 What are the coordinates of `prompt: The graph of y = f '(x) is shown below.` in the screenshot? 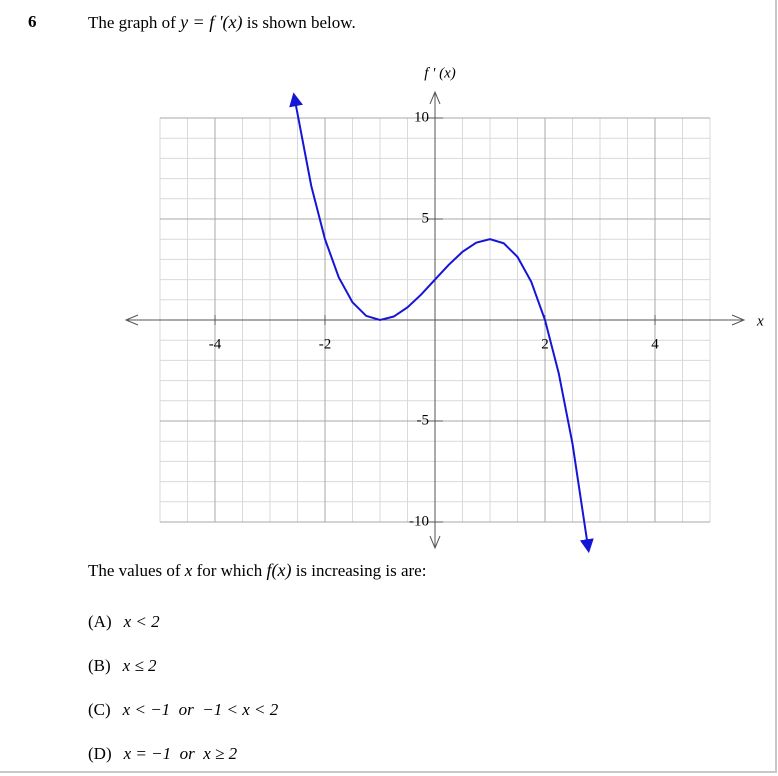 It's located at (222, 22).